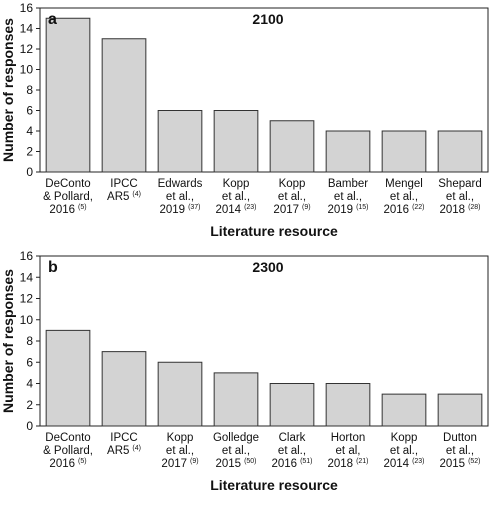  What do you see at coordinates (29, 90) in the screenshot?
I see `y-tick-label: 8` at bounding box center [29, 90].